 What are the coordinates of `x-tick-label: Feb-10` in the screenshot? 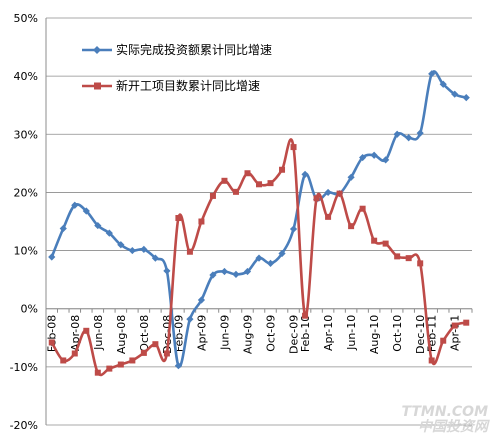 It's located at (305, 333).